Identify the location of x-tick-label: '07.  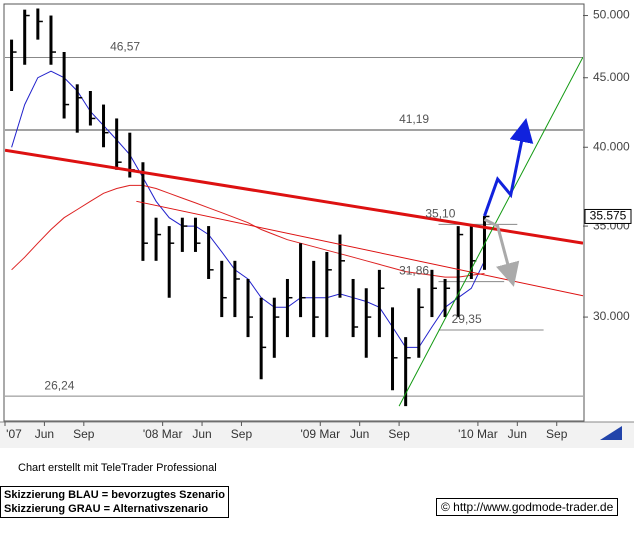
(14, 434).